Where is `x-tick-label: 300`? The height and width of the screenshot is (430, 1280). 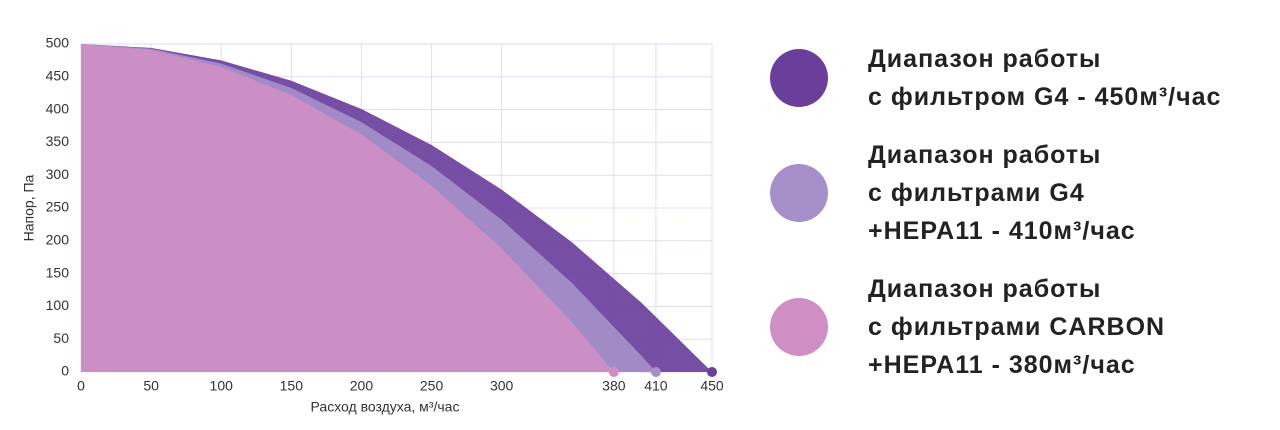
x-tick-label: 300 is located at coordinates (502, 386).